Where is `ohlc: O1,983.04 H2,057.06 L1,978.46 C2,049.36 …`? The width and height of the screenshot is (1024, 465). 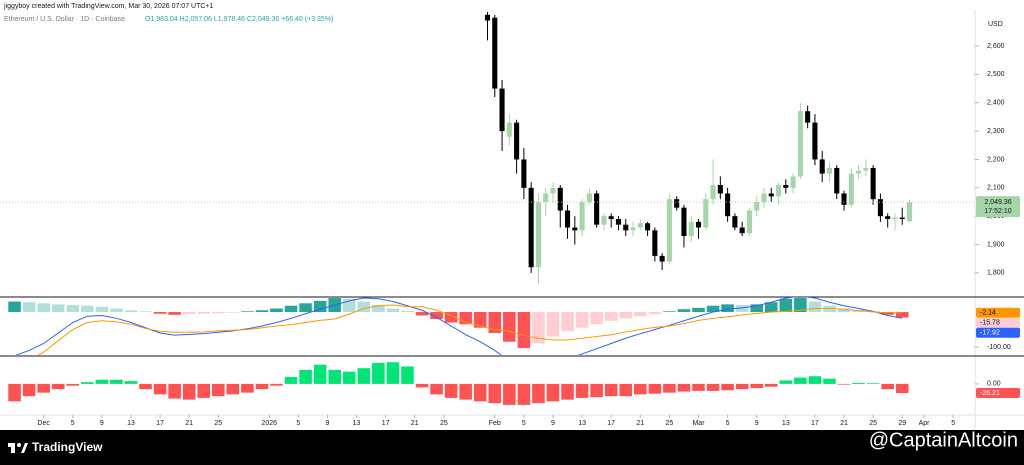
ohlc: O1,983.04 H2,057.06 L1,978.46 C2,049.36 … is located at coordinates (239, 19).